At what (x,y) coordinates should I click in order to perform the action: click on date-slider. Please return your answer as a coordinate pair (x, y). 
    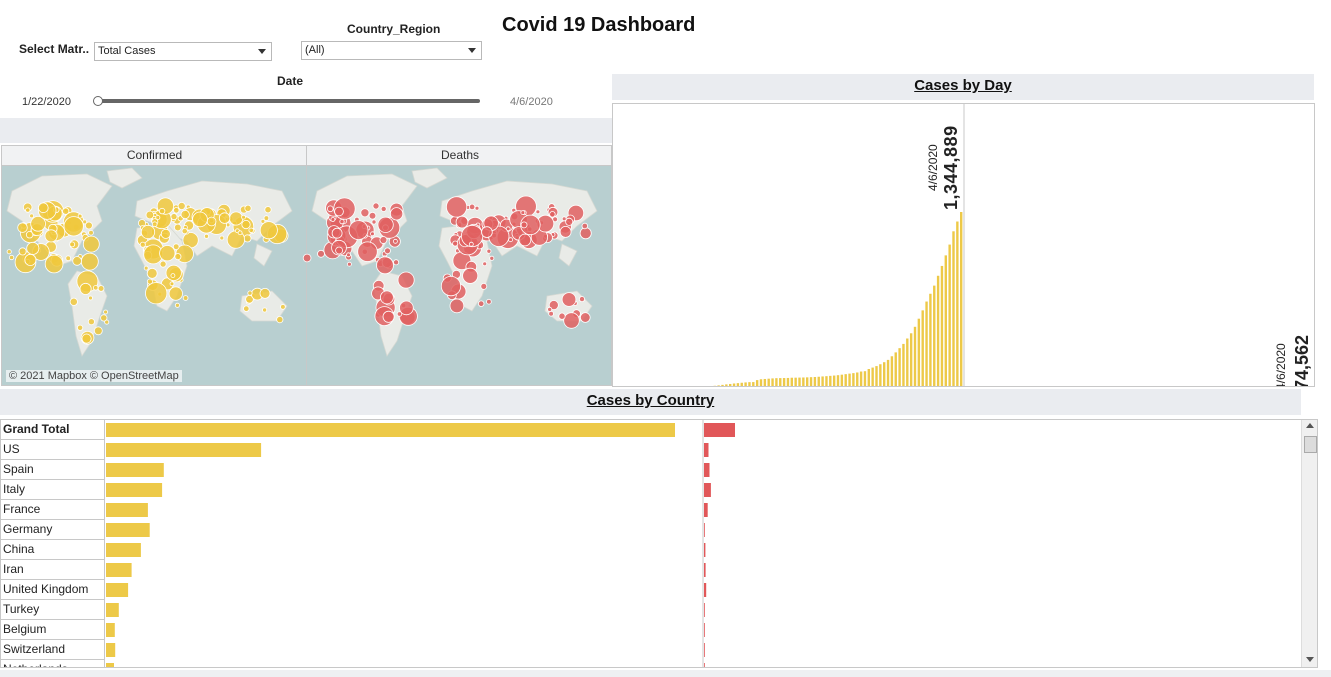
    Looking at the image, I should click on (286, 101).